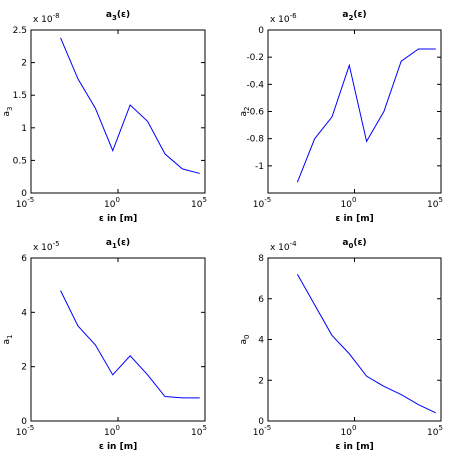 The height and width of the screenshot is (454, 454). I want to click on y-axis-label: a2, so click(245, 112).